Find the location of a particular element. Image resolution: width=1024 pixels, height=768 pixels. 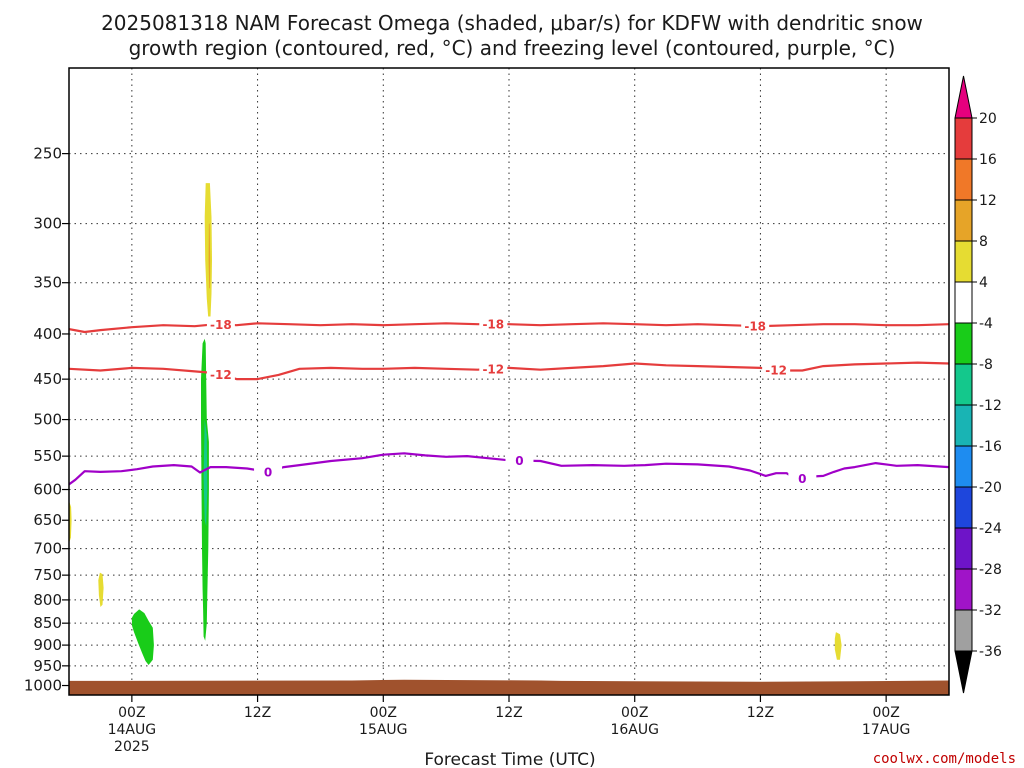

y-tick-label: 500 is located at coordinates (47, 420).